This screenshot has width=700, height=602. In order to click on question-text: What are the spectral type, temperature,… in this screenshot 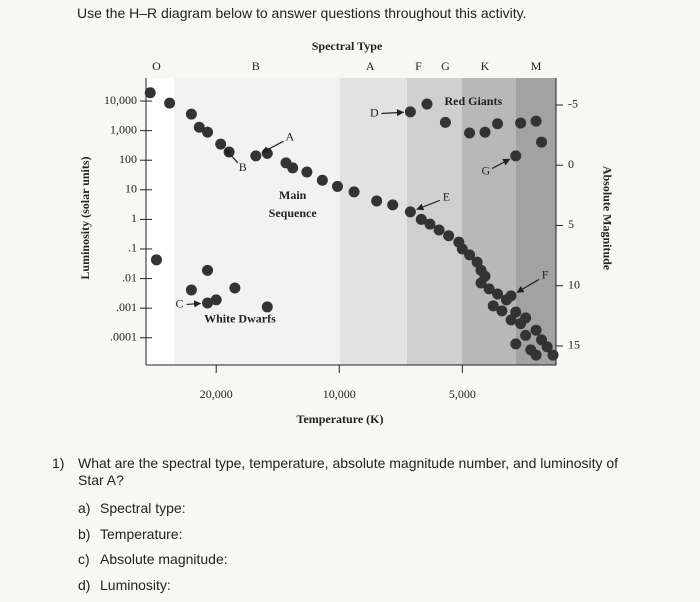, I will do `click(348, 471)`.